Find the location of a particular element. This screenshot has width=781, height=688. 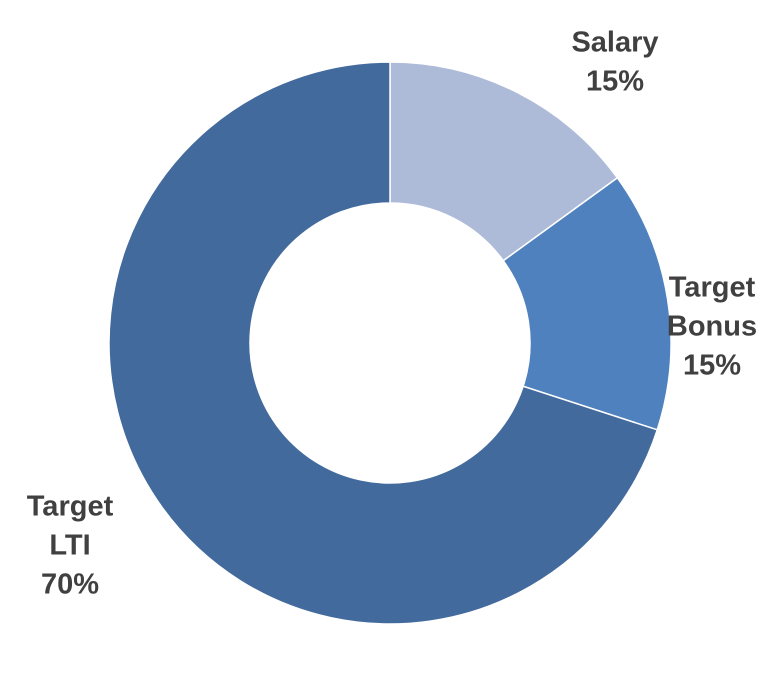

data-label-name: Salary is located at coordinates (614, 43).